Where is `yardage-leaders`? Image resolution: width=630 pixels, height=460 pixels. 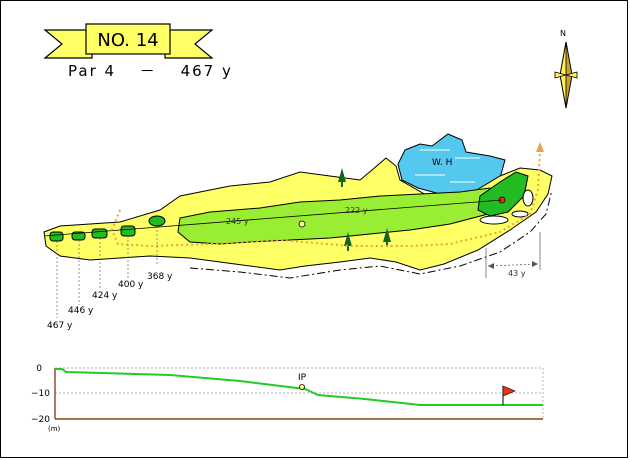 yardage-leaders is located at coordinates (107, 272).